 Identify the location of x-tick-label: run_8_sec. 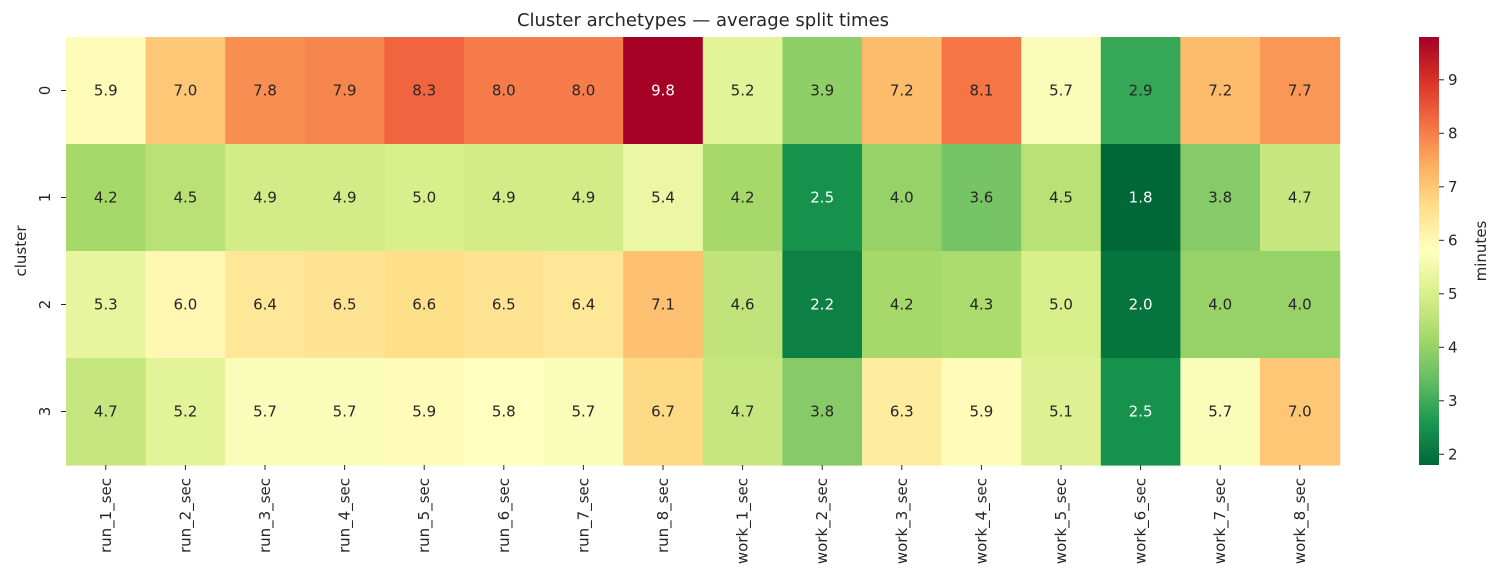
(663, 515).